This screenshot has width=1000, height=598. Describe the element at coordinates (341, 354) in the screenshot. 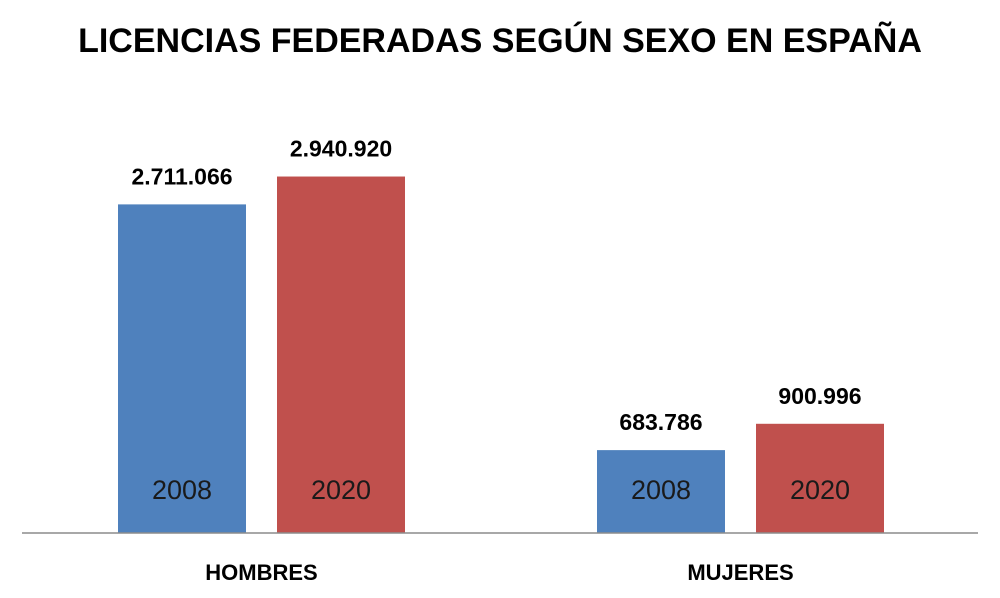

I see `bar-hombres-2020` at that location.